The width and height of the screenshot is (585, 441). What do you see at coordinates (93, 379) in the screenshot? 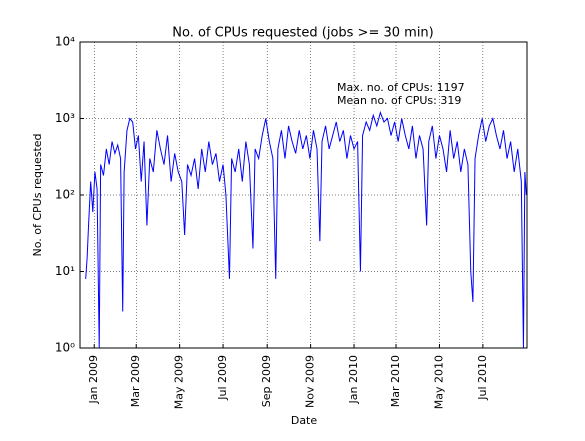
I see `x-tick-label: Jan 2009` at bounding box center [93, 379].